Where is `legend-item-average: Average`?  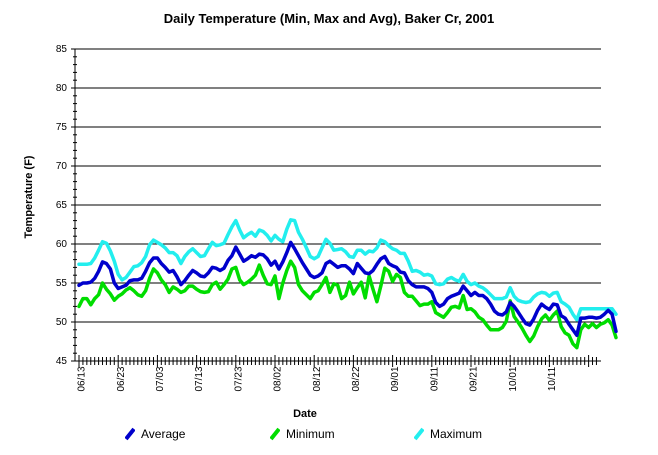
legend-item-average: Average is located at coordinates (155, 434).